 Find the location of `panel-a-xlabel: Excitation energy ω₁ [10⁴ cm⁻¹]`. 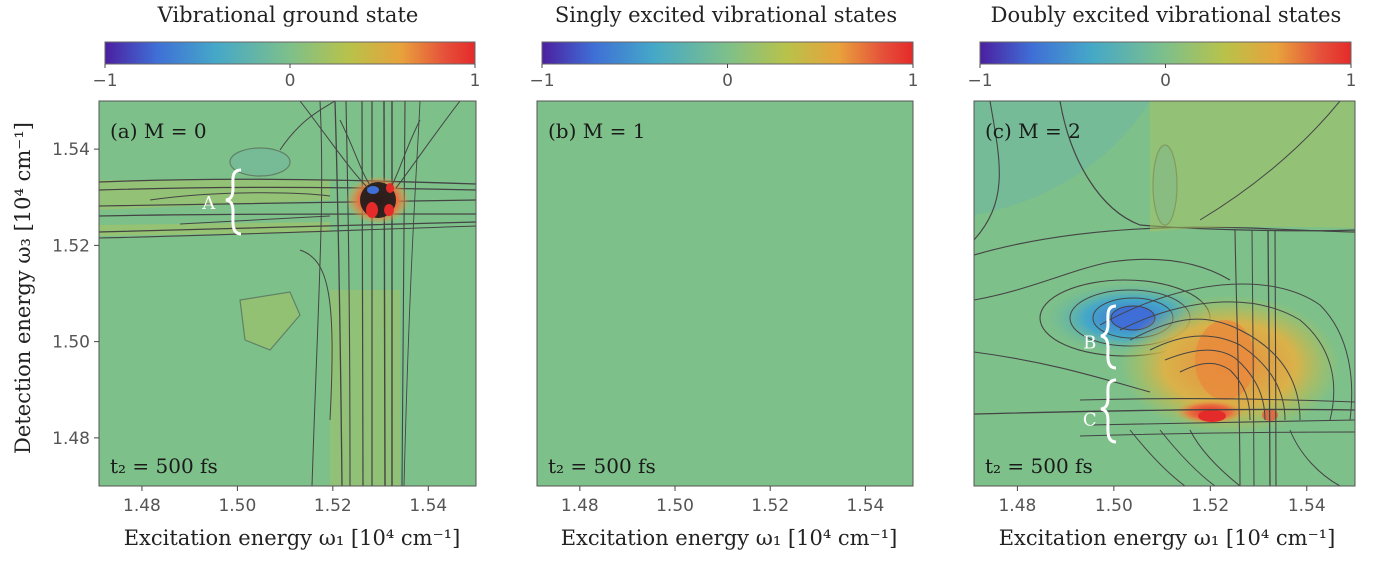

panel-a-xlabel: Excitation energy ω₁ [10⁴ cm⁻¹] is located at coordinates (292, 538).